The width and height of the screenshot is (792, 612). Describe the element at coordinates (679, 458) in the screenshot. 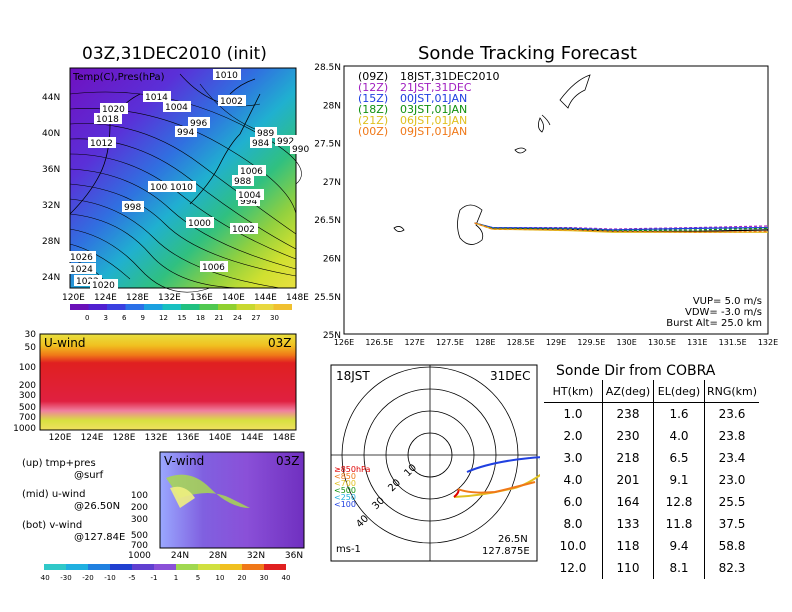

I see `cobra-cell: 6.5` at that location.